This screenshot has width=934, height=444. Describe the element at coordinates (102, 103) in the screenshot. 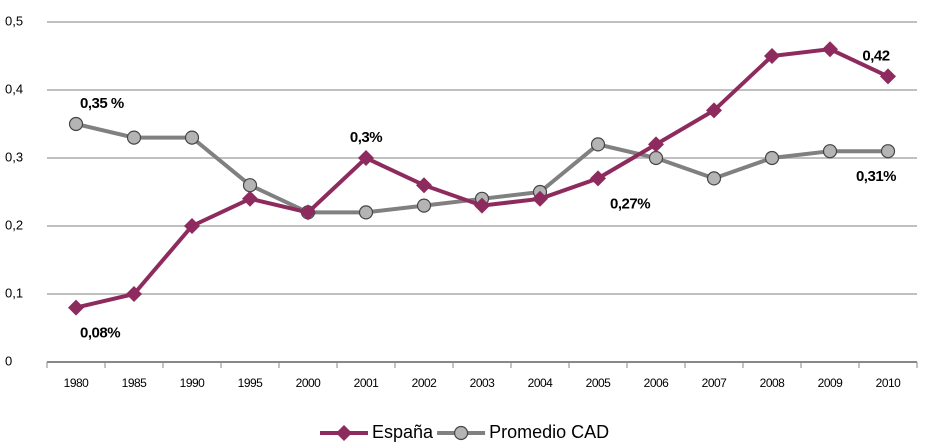

I see `value-label: 0,35 %` at that location.